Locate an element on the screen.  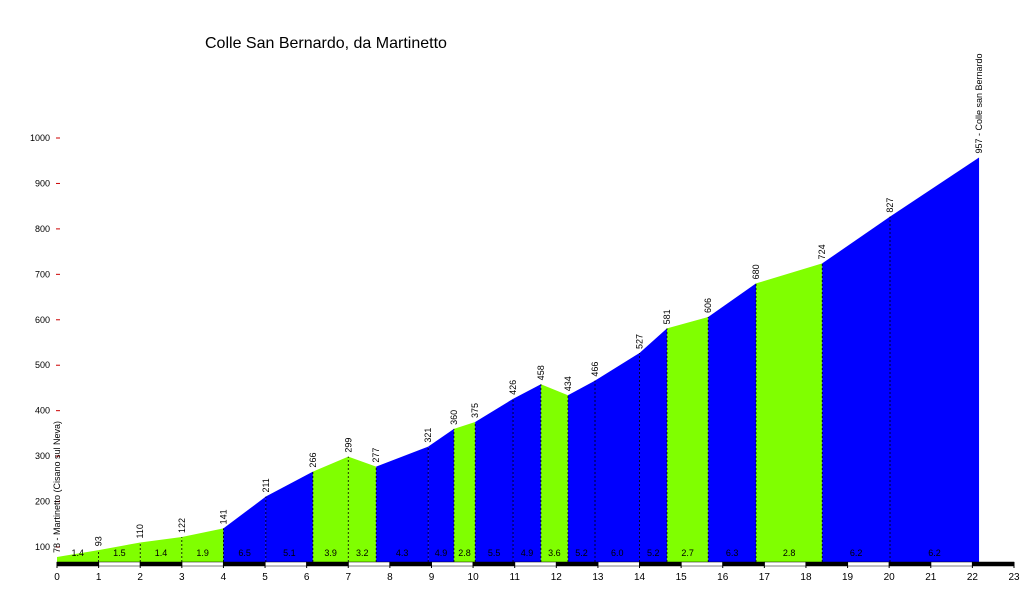
gradient-label: 2.8 is located at coordinates (464, 553).